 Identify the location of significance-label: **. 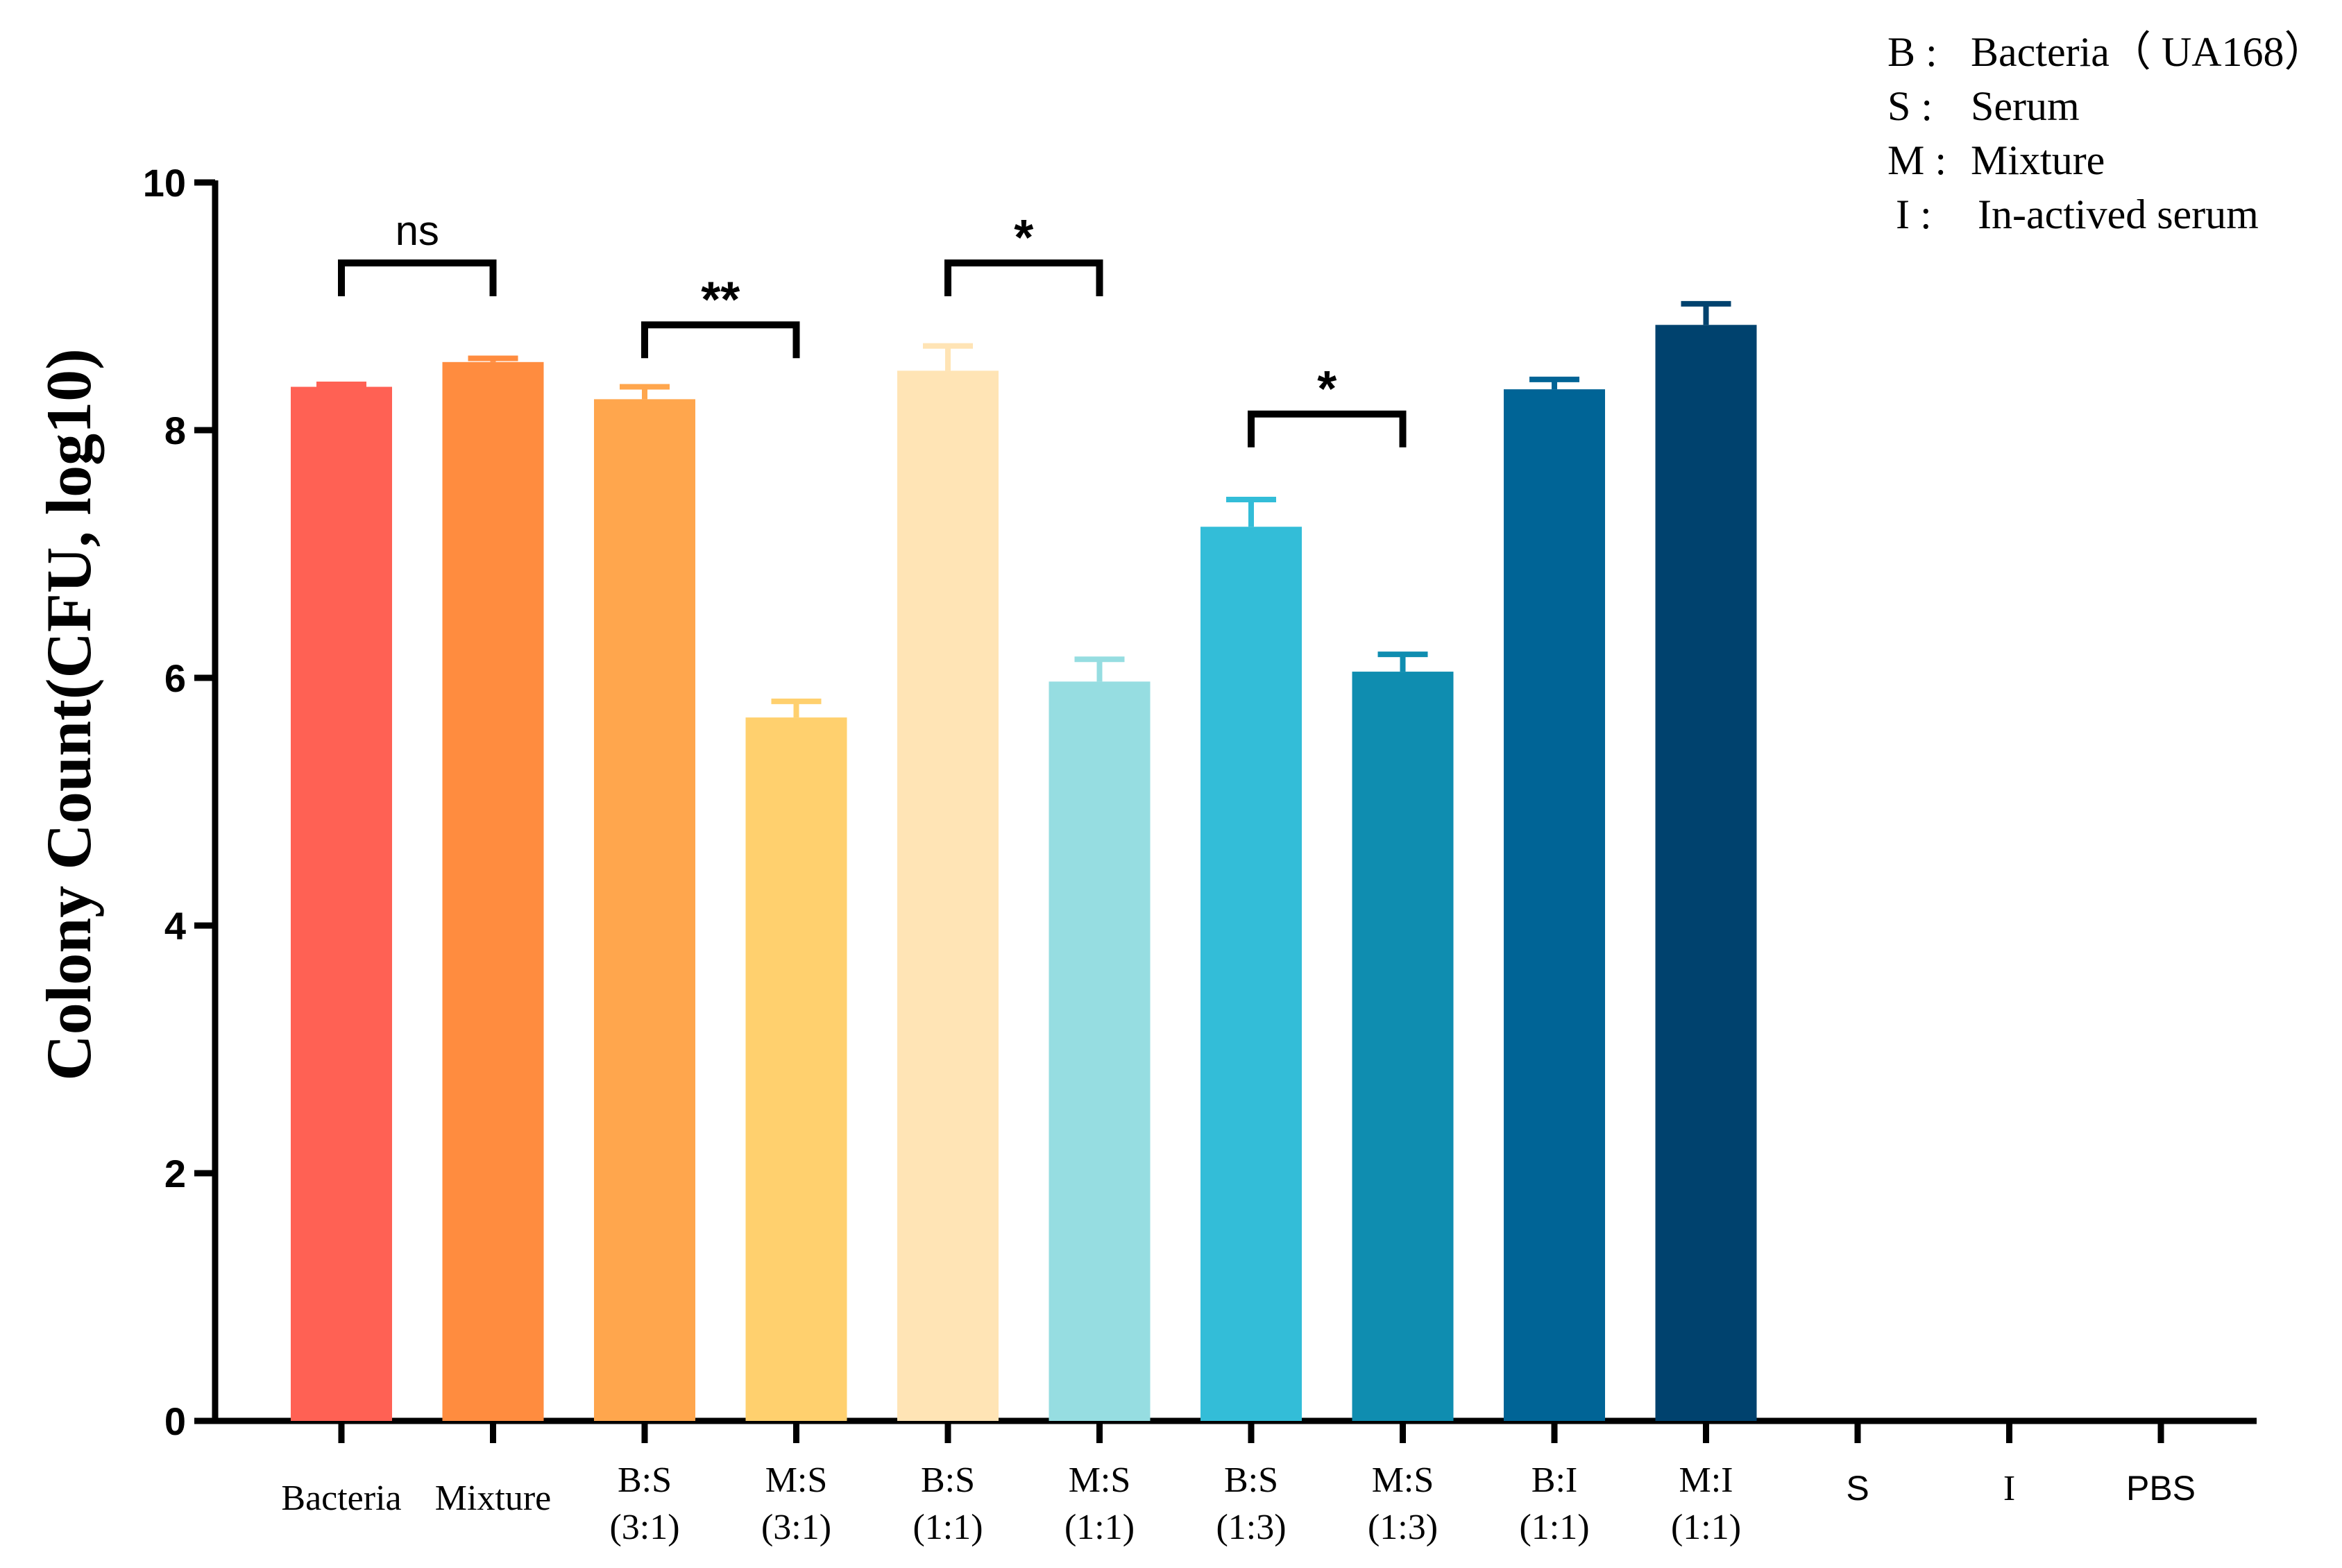
(721, 299).